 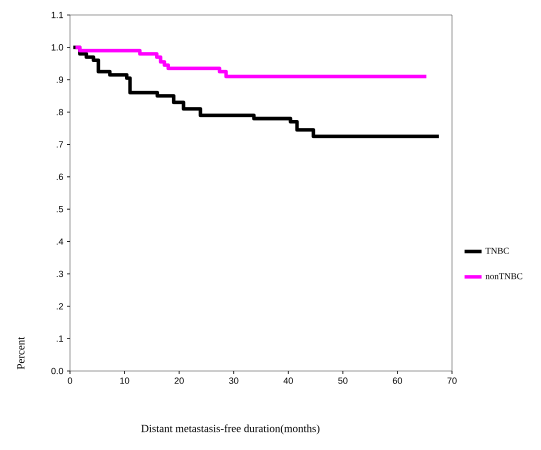 What do you see at coordinates (60, 144) in the screenshot?
I see `y-tick-label: .7` at bounding box center [60, 144].